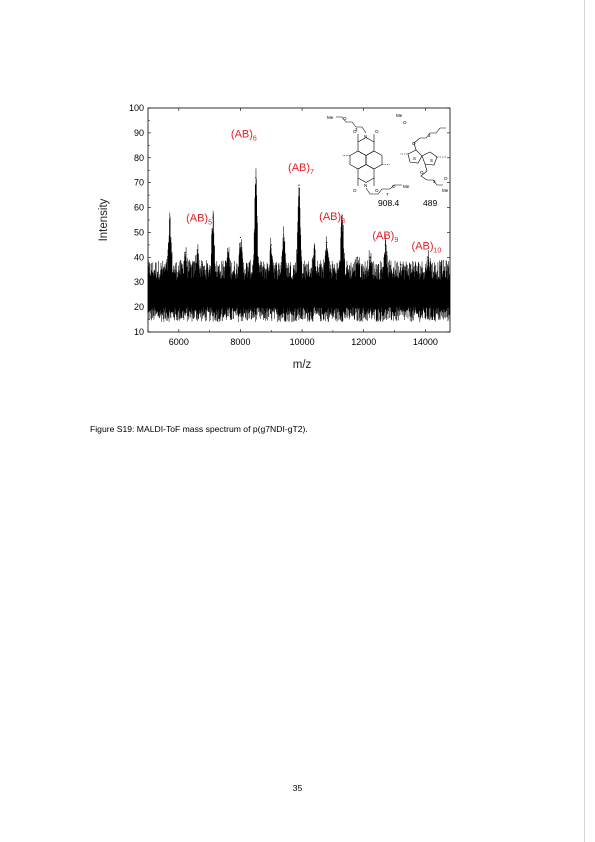  I want to click on y-tick-label-100: 100, so click(136, 108).